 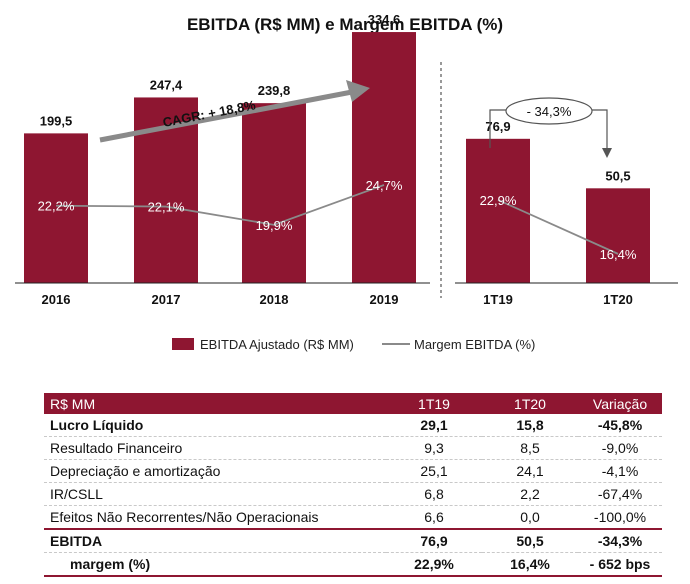 I want to click on x-tick-label-2016: 2016, so click(x=56, y=299).